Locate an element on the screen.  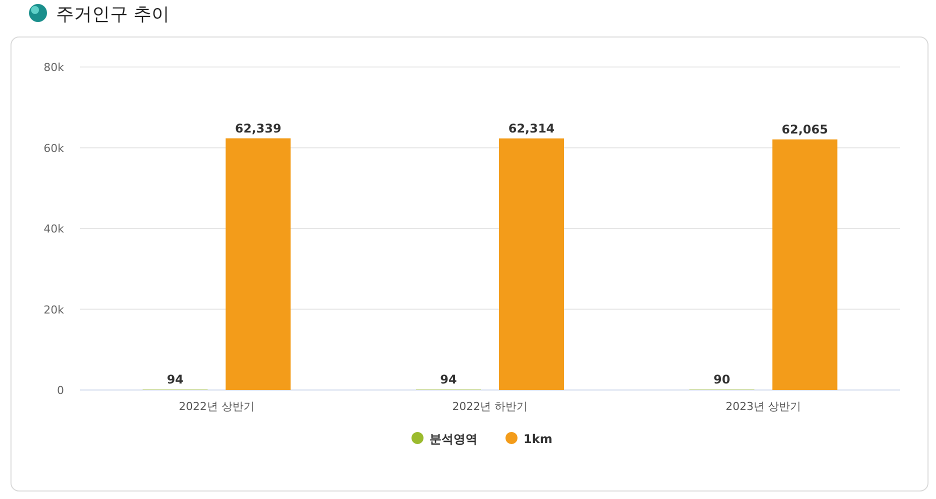
y-tick-label: 80k is located at coordinates (54, 67).